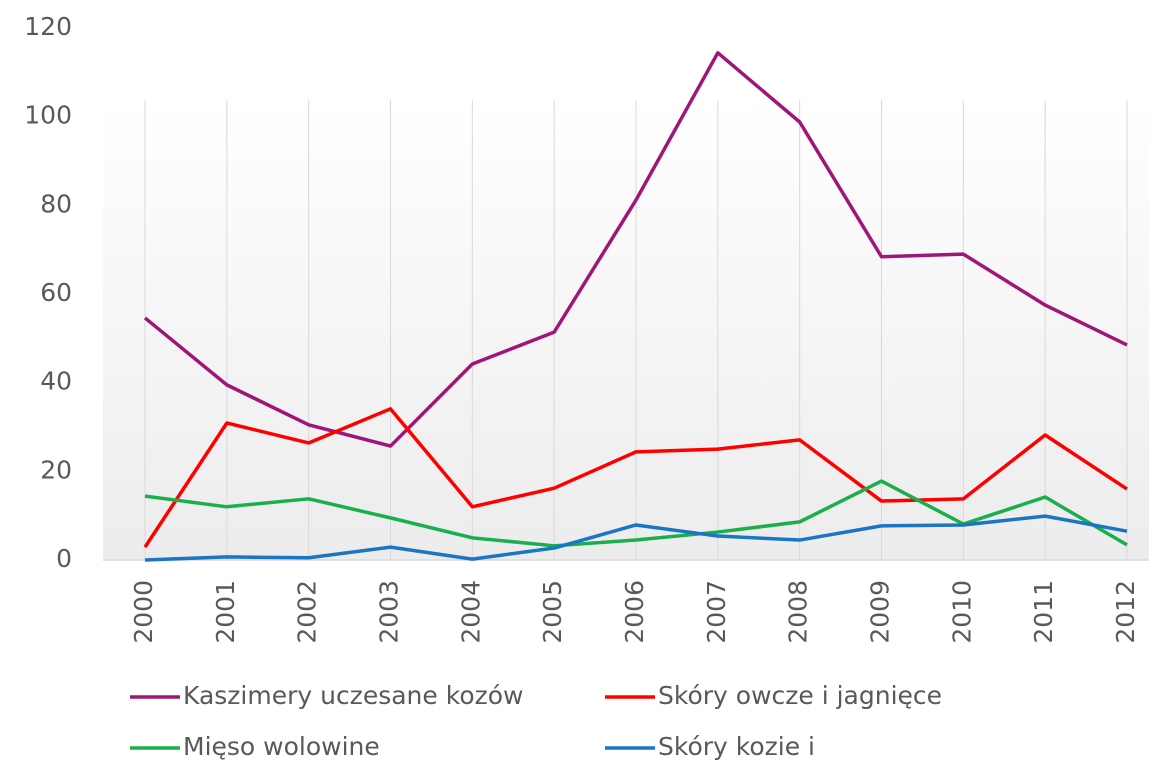 Image resolution: width=1151 pixels, height=769 pixels. I want to click on x-tick-label: 2001, so click(225, 612).